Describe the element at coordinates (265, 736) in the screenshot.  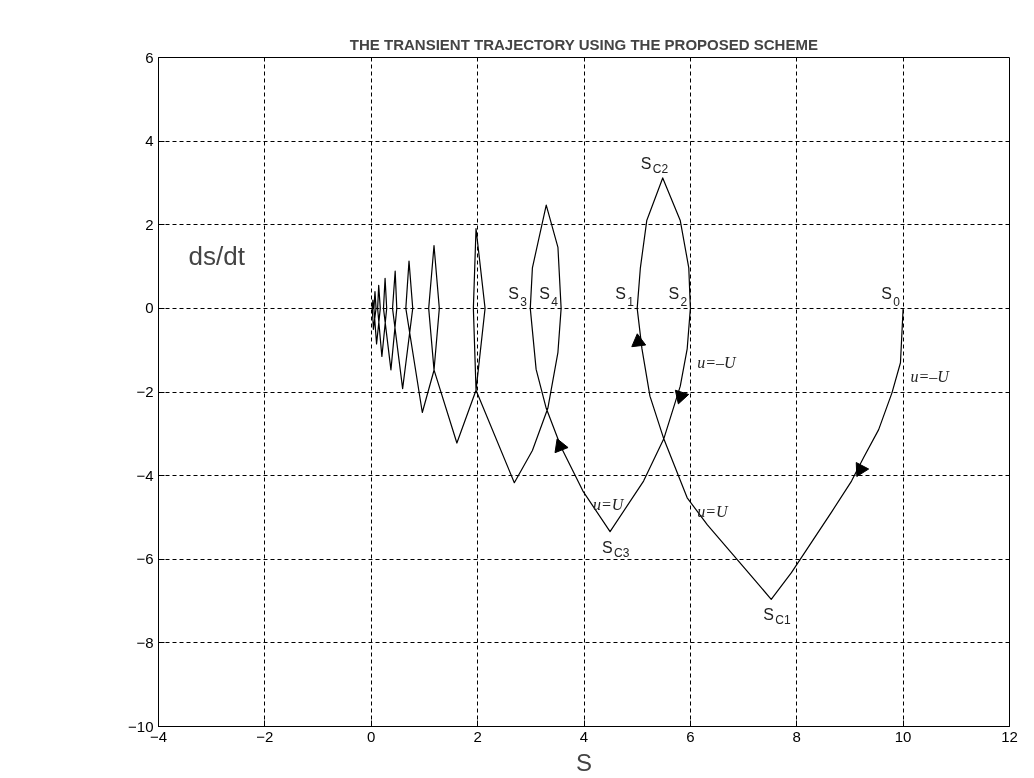
I see `x-tick-label: −2` at that location.